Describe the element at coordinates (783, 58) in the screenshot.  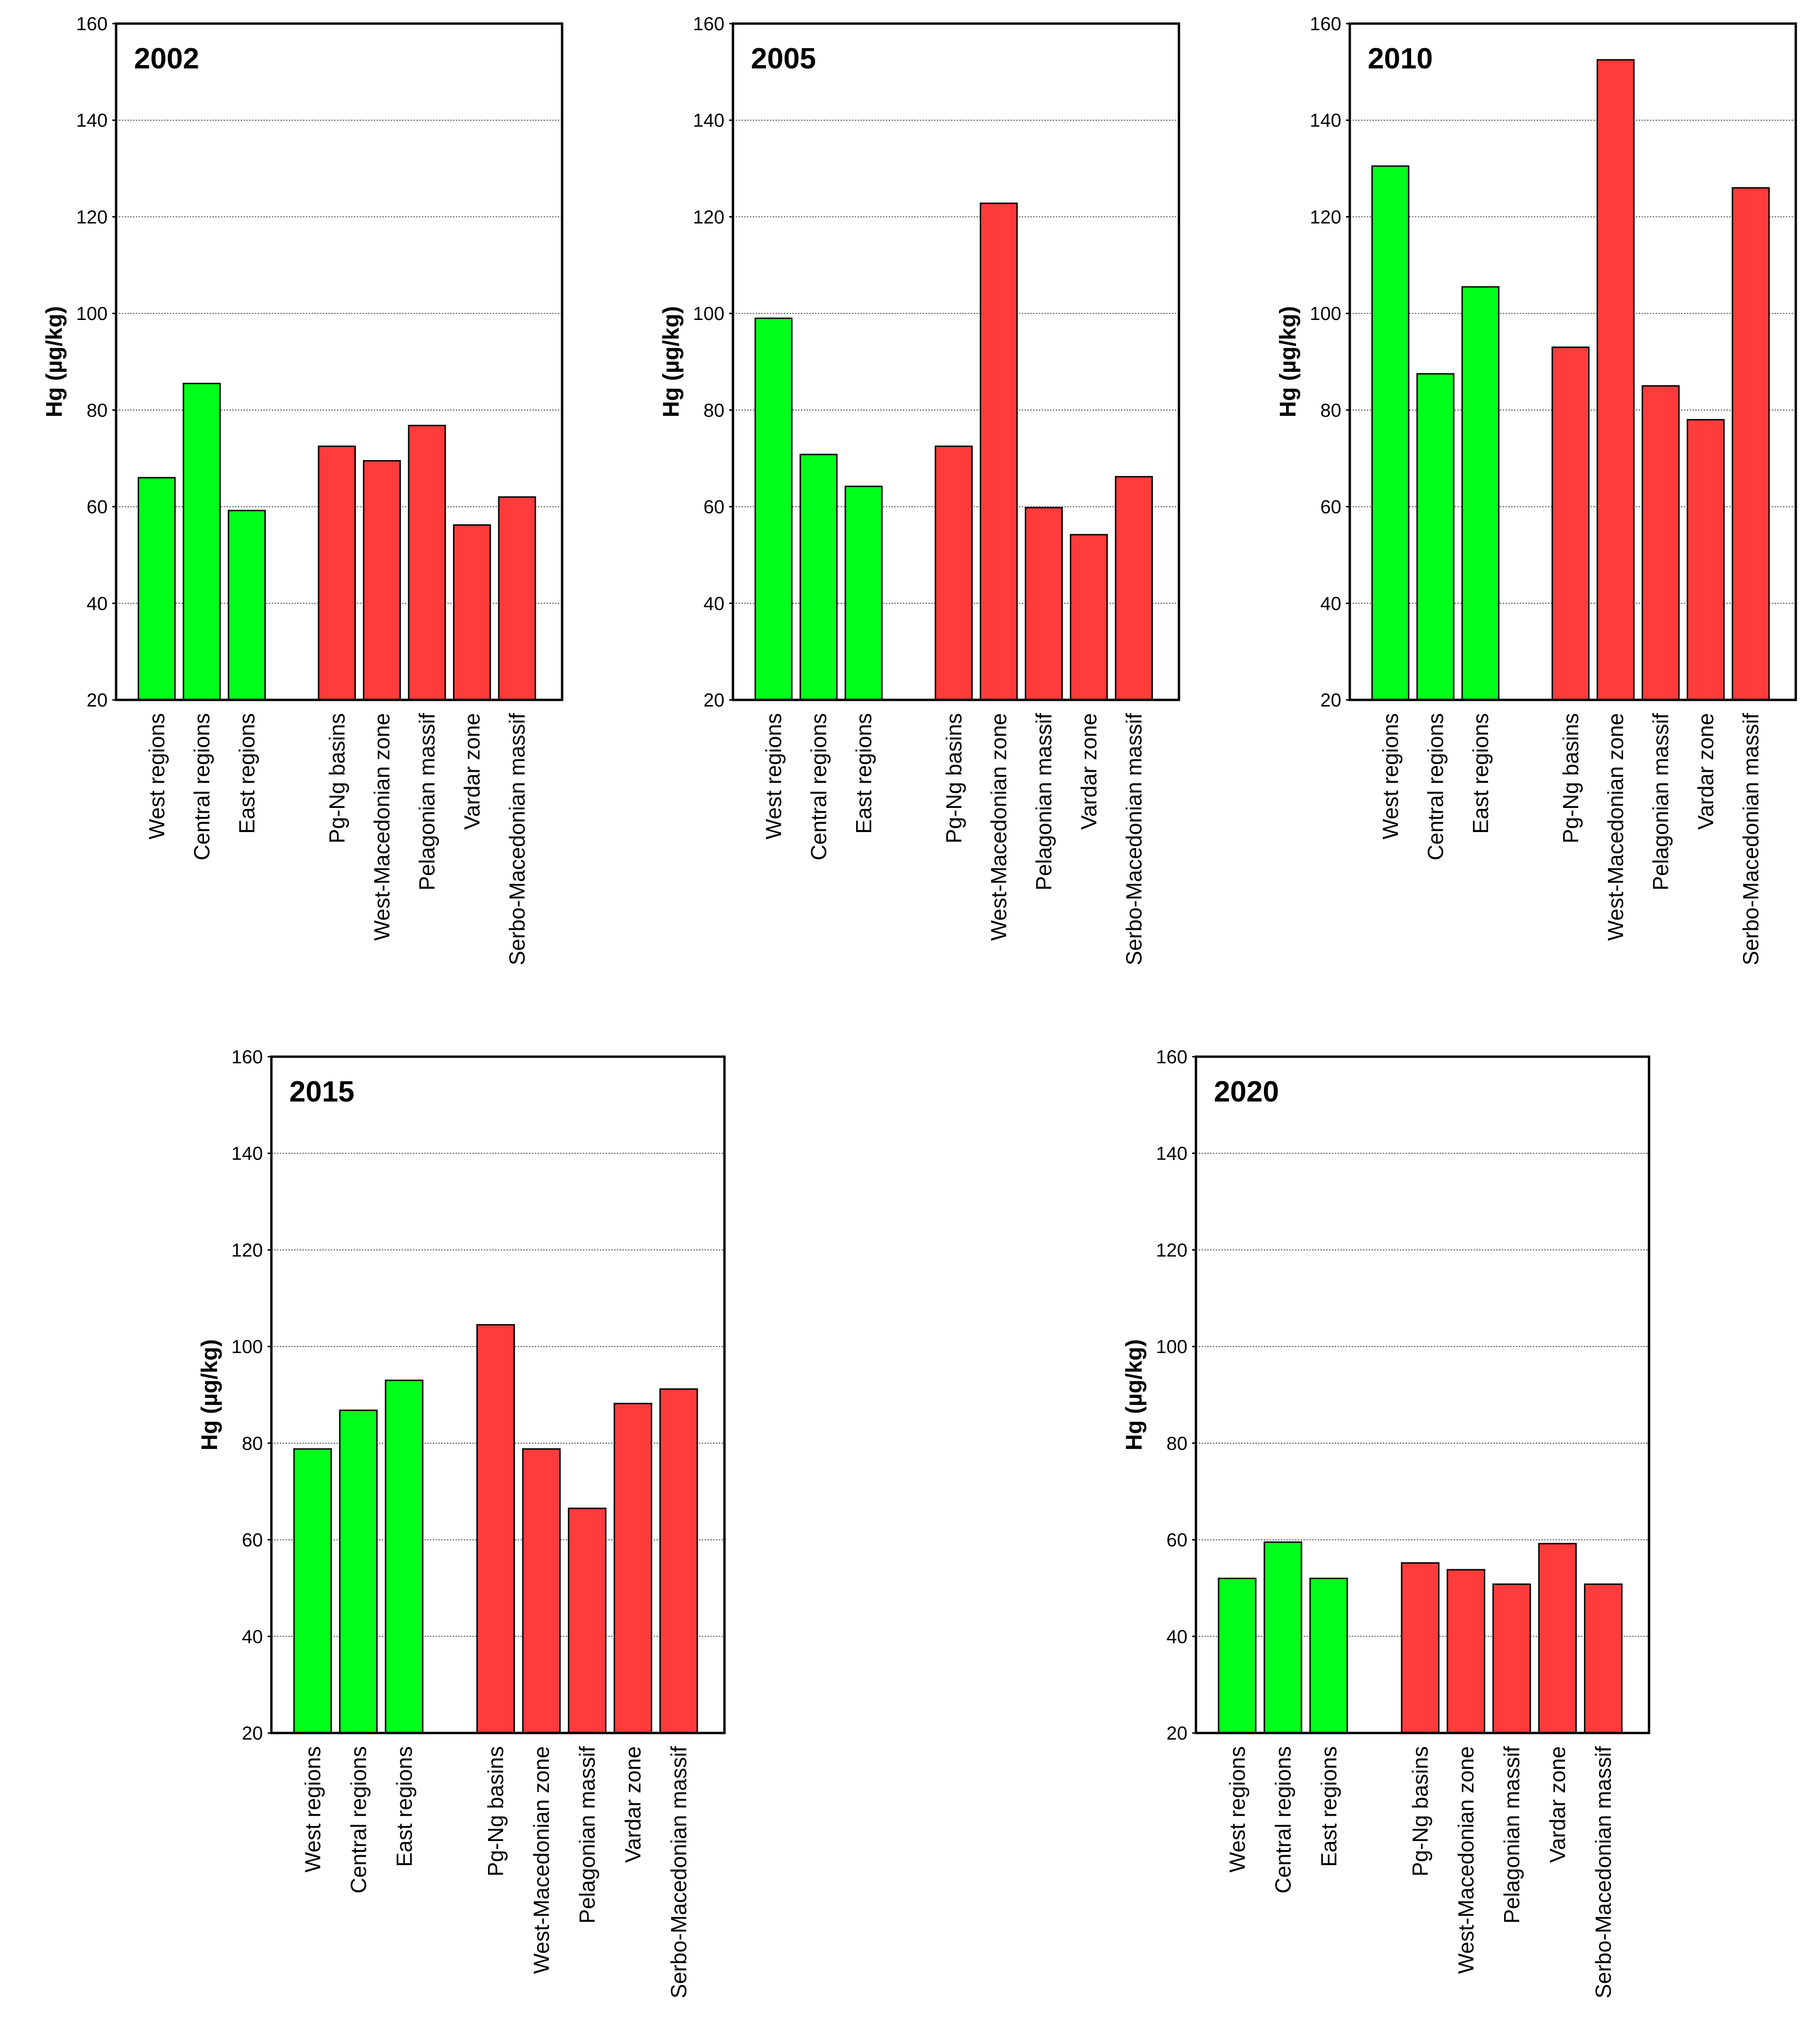
I see `panel-year-title: 2005` at that location.